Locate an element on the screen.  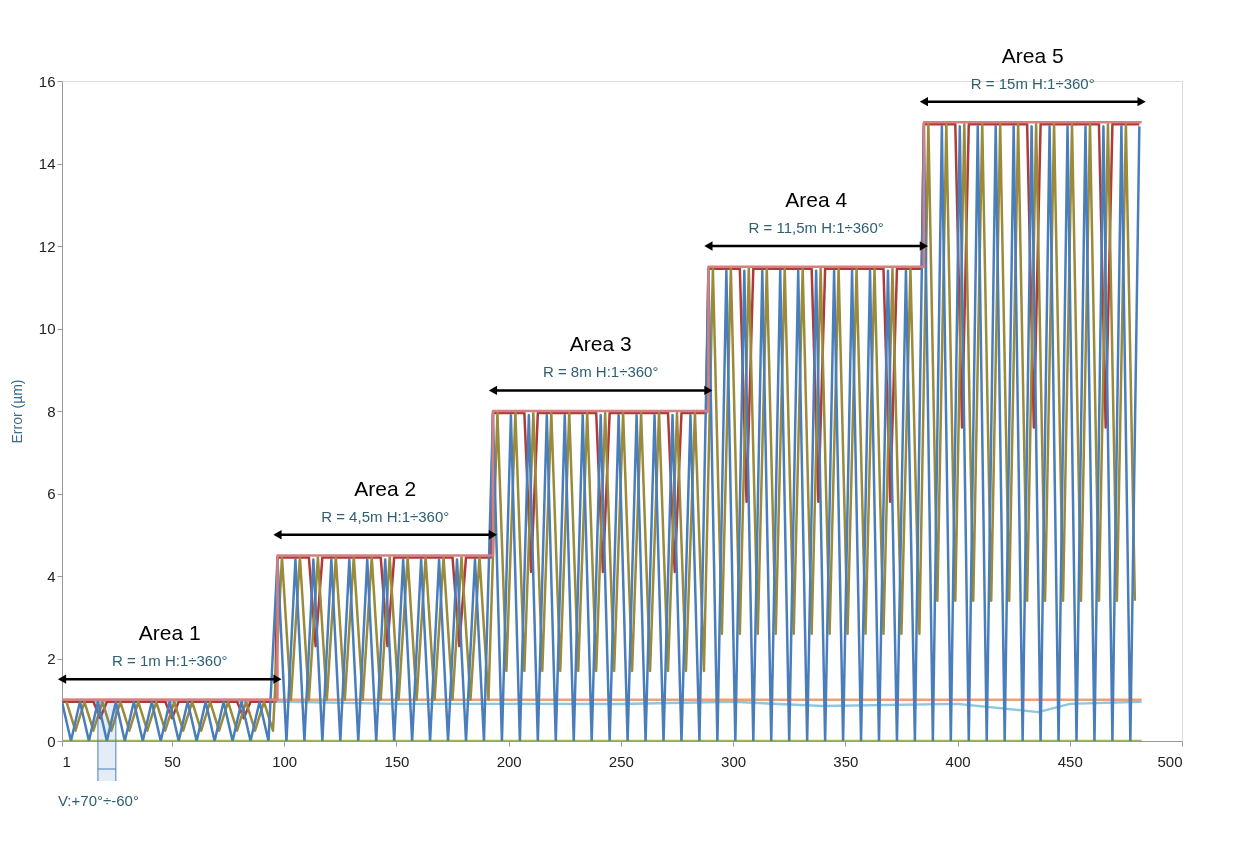
y-tick-label: 2 is located at coordinates (51, 658).